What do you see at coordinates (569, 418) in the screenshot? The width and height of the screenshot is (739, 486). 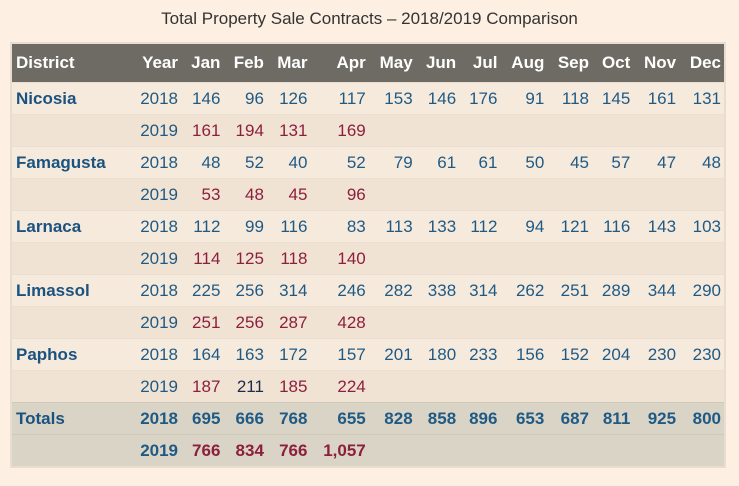 I see `value-cell: 687` at bounding box center [569, 418].